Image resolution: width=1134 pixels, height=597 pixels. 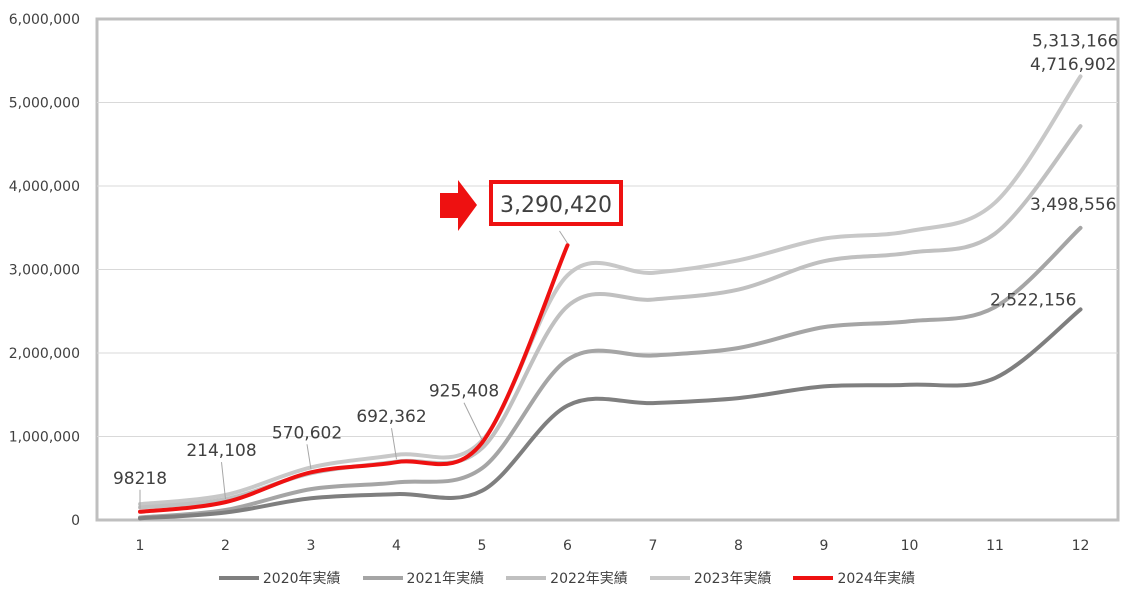 I want to click on legend-item: 2022年実績, so click(x=567, y=578).